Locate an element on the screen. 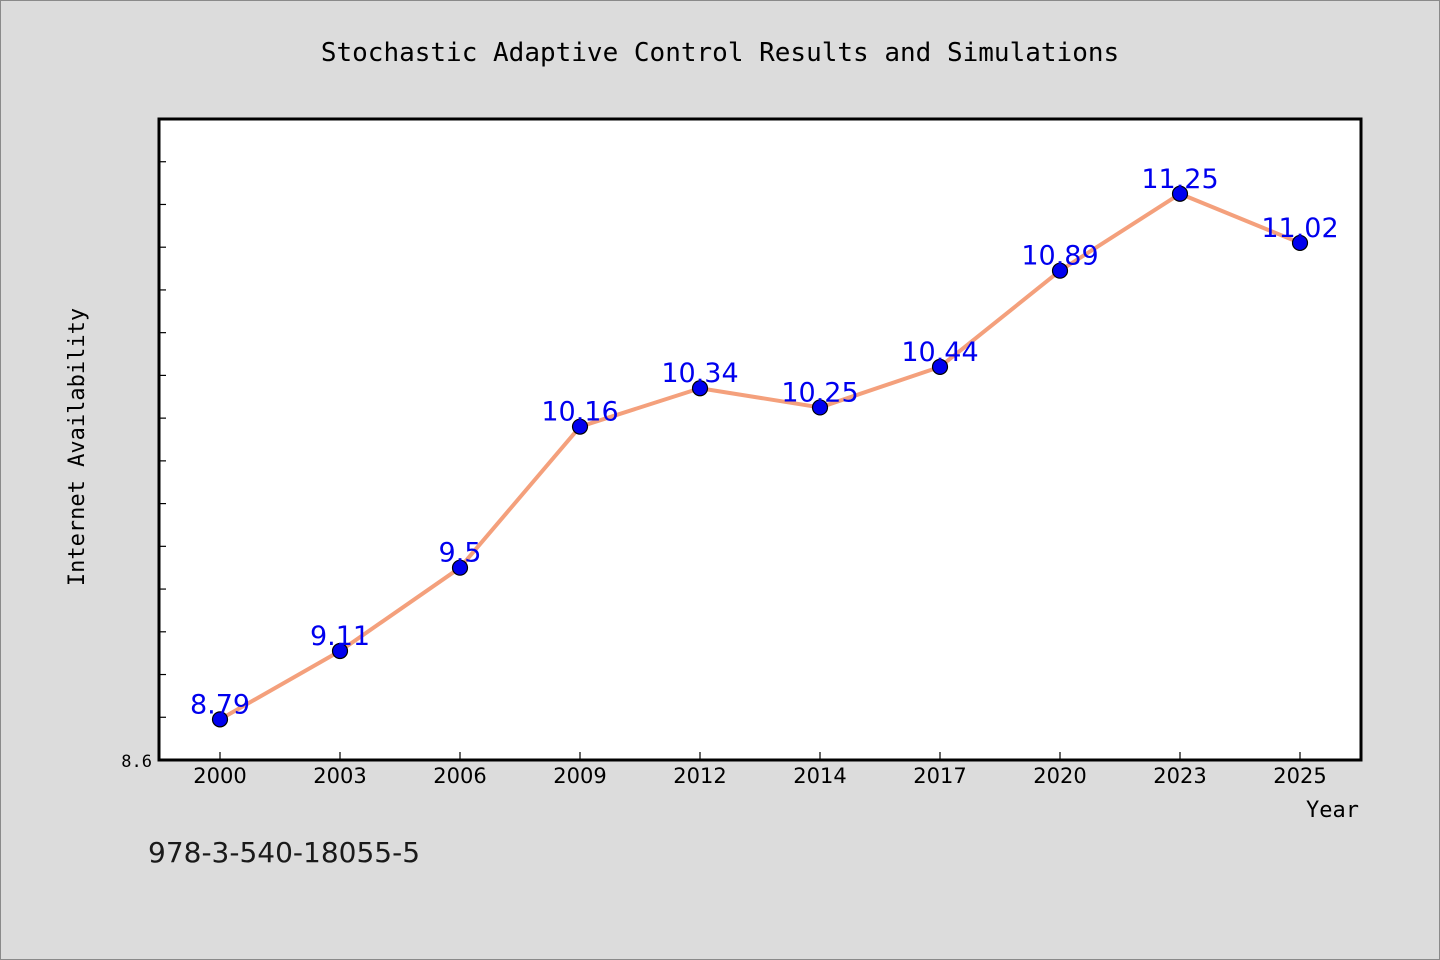 This screenshot has height=960, width=1440. data-label: 9.11 is located at coordinates (340, 636).